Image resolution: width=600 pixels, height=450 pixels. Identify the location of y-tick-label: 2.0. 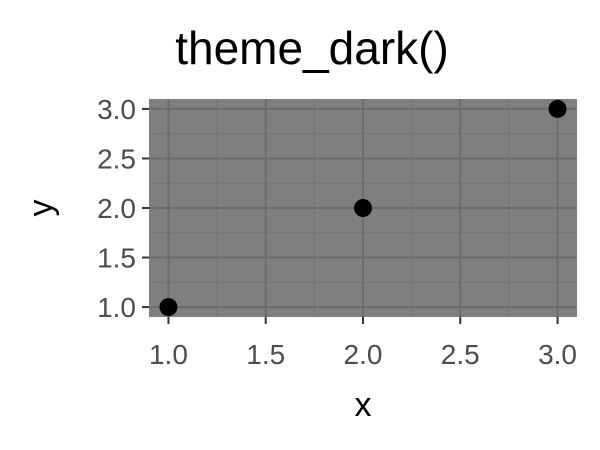
(116, 208).